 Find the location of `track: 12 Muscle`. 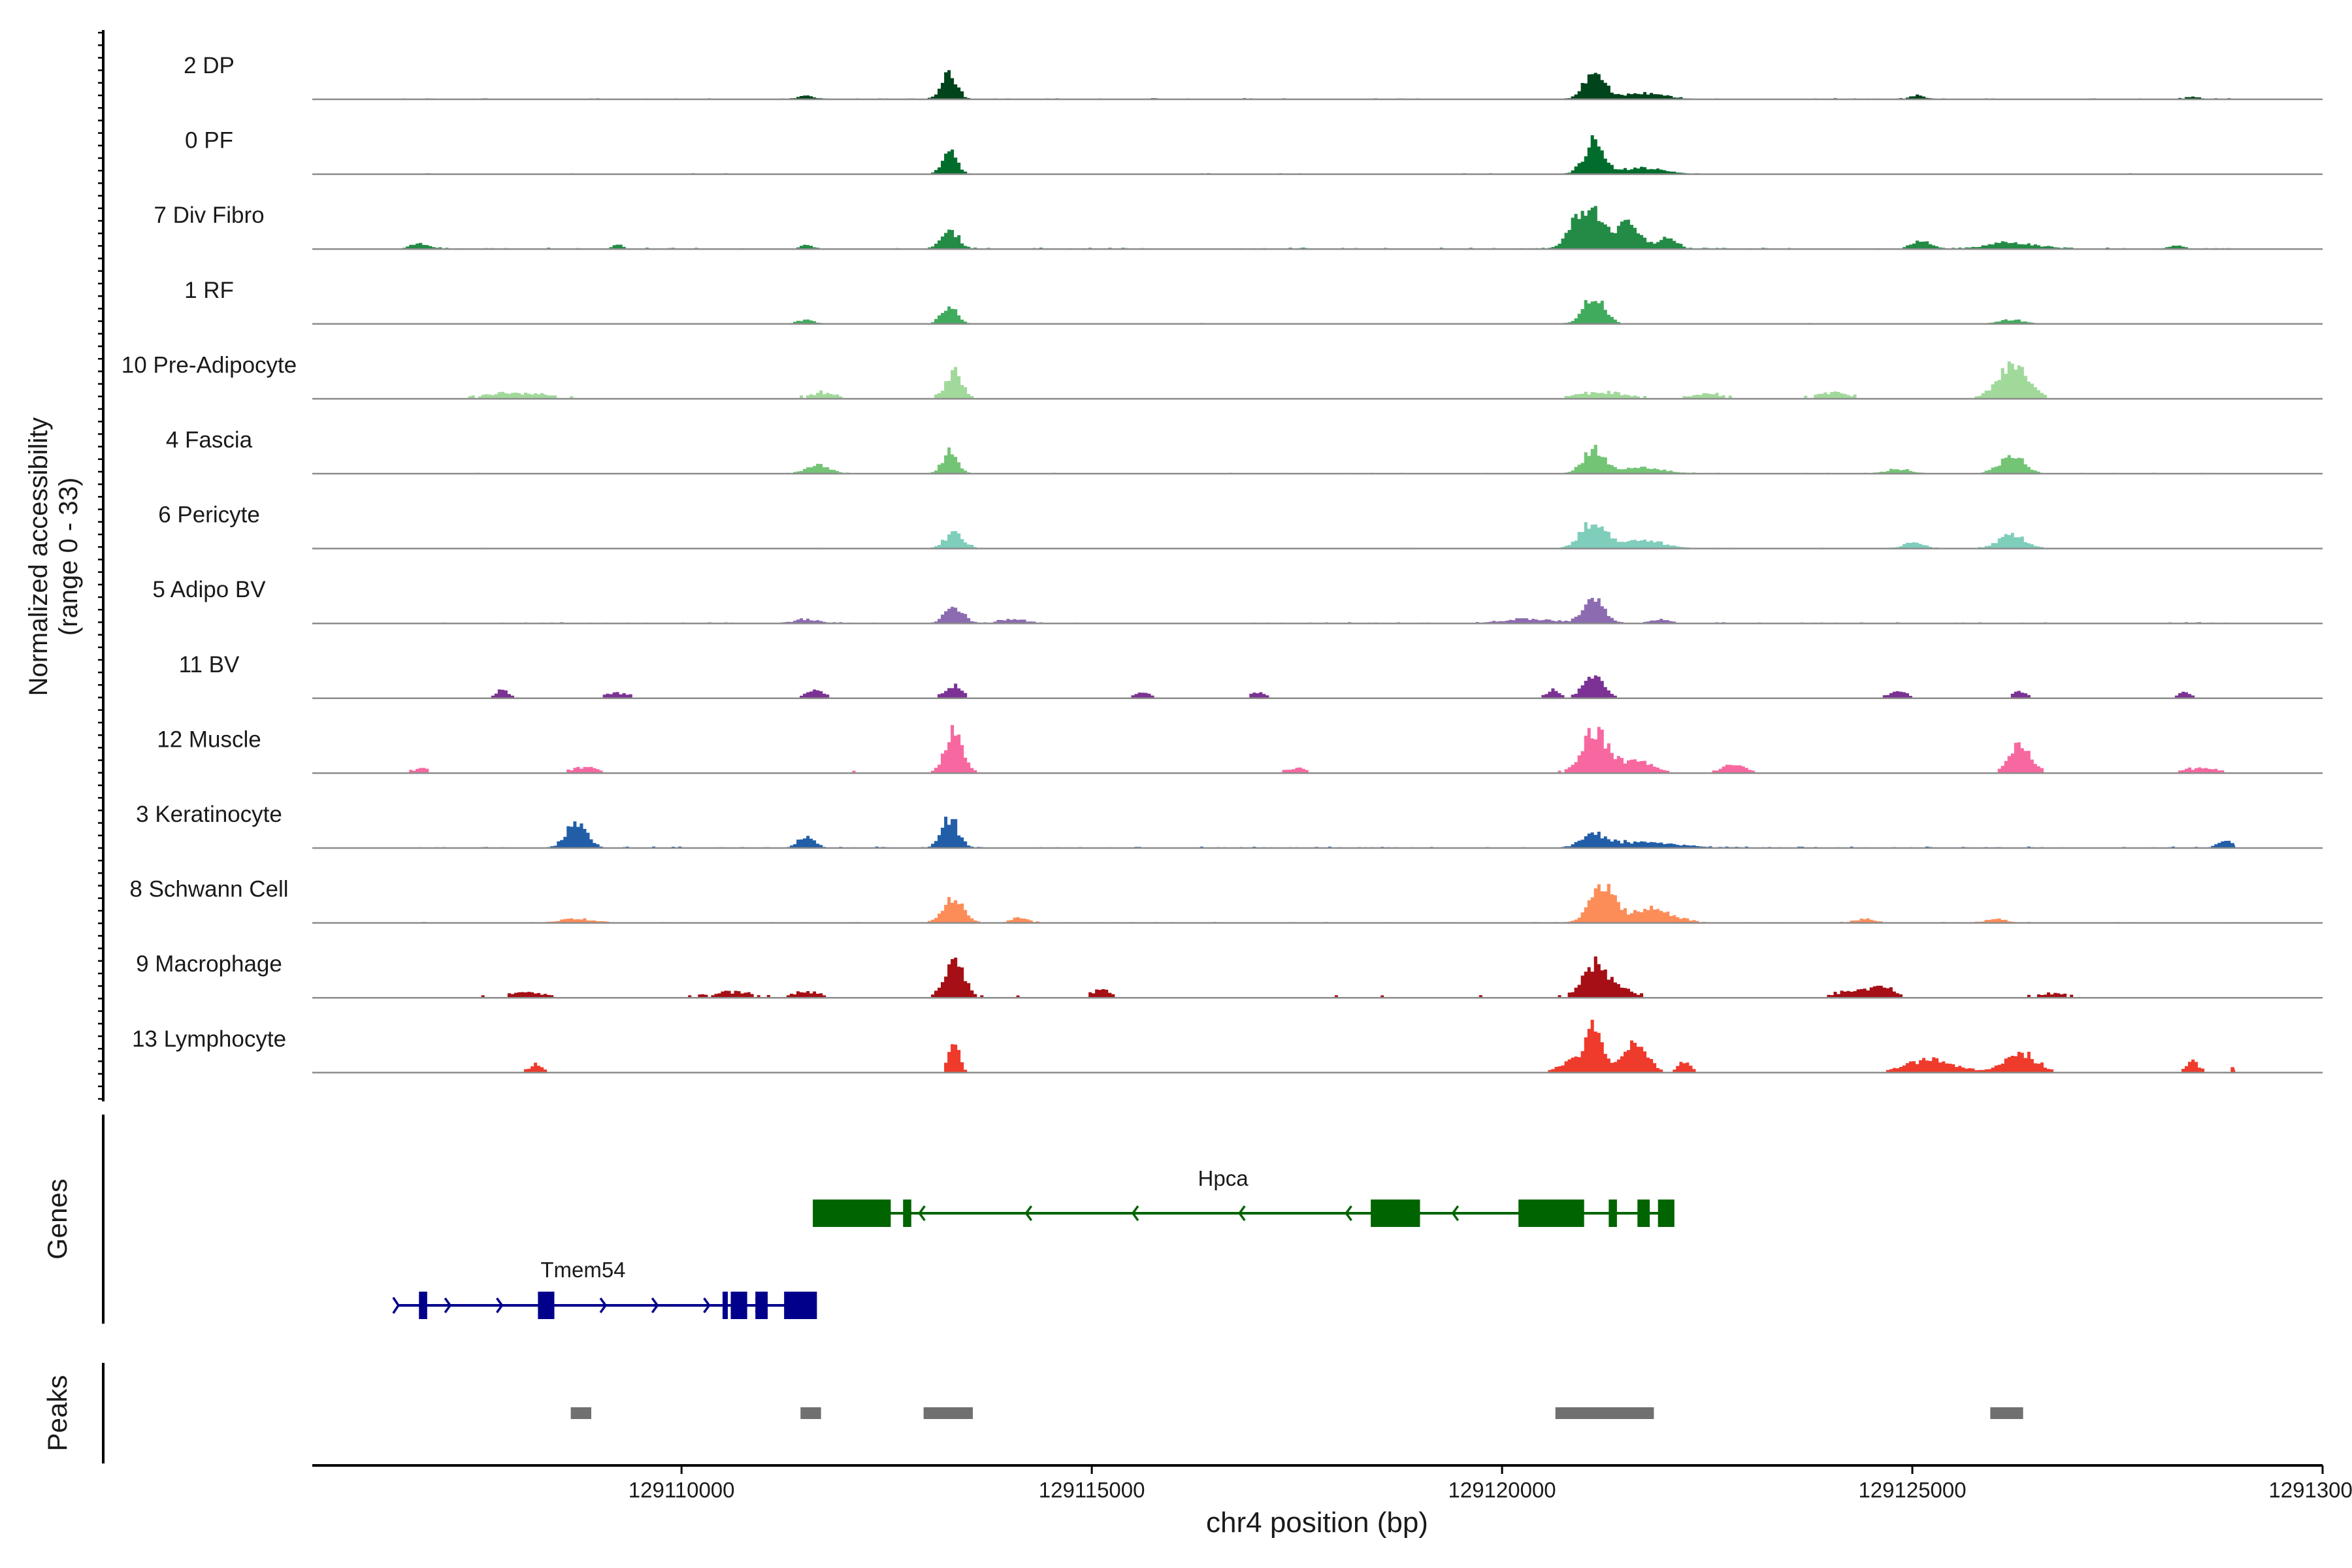

track: 12 Muscle is located at coordinates (1240, 749).